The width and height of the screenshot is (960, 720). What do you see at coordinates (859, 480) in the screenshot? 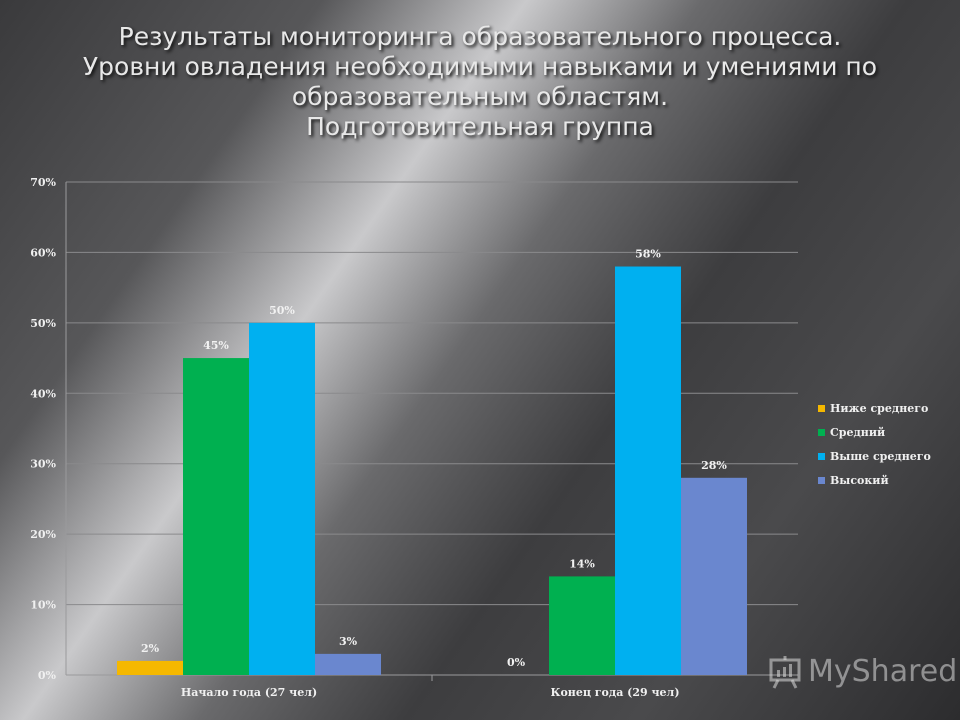
I see `legend-label: Высокий` at bounding box center [859, 480].